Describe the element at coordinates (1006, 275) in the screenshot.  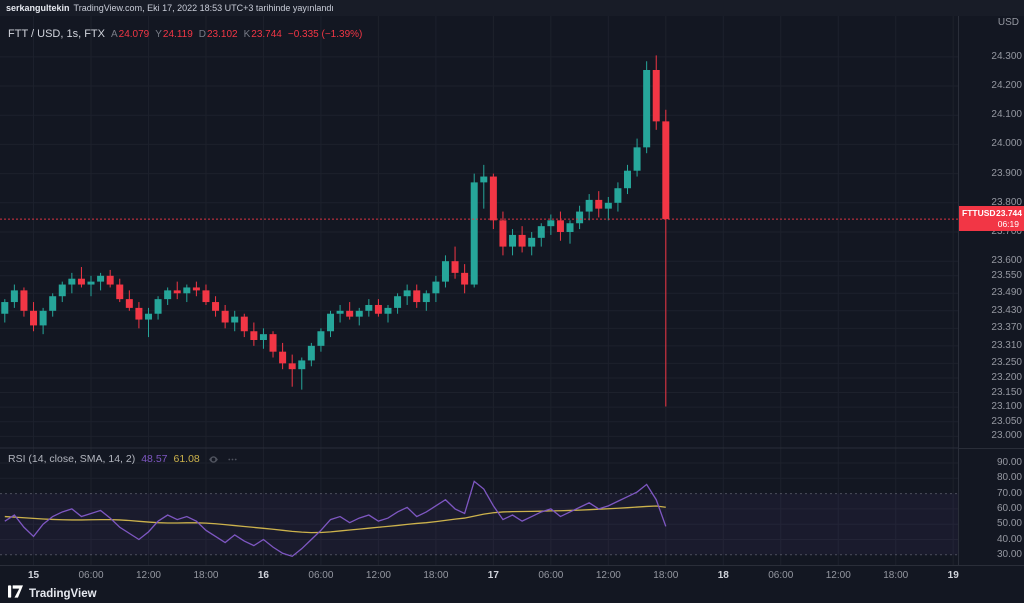
I see `price-axis-label: 23.550` at that location.